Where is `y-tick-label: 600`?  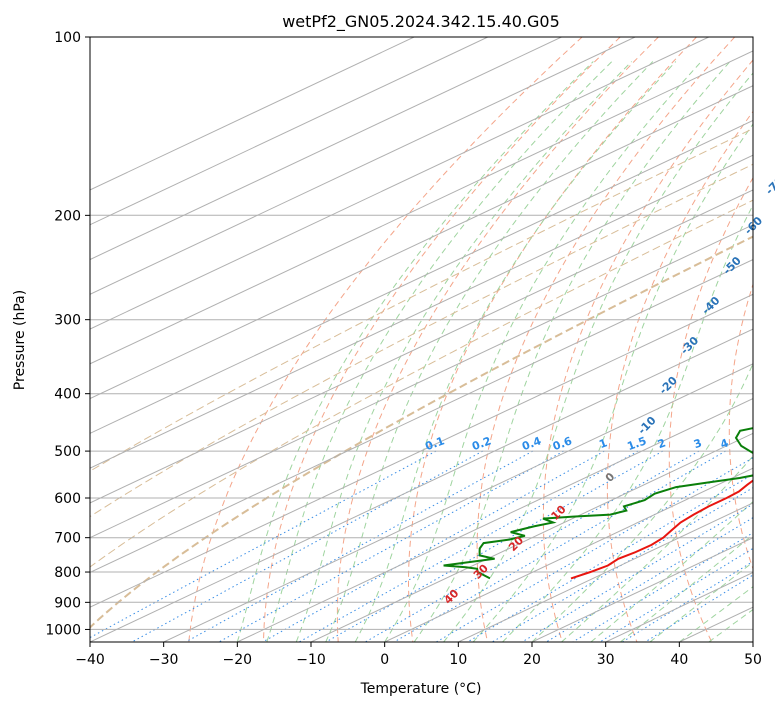
y-tick-label: 600 is located at coordinates (67, 499).